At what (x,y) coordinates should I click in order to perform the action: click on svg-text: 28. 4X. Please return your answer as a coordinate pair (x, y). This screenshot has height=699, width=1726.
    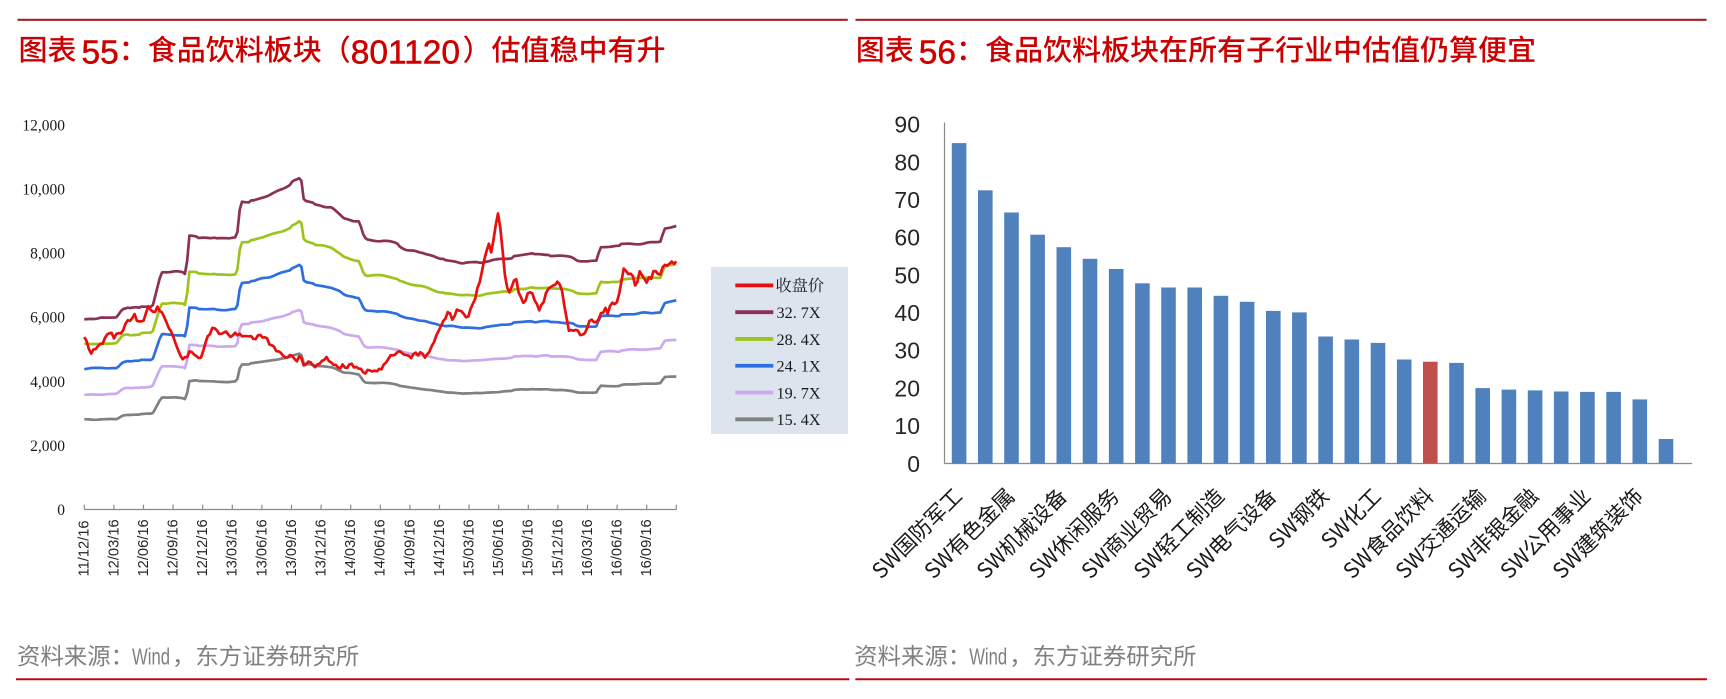
    Looking at the image, I should click on (799, 340).